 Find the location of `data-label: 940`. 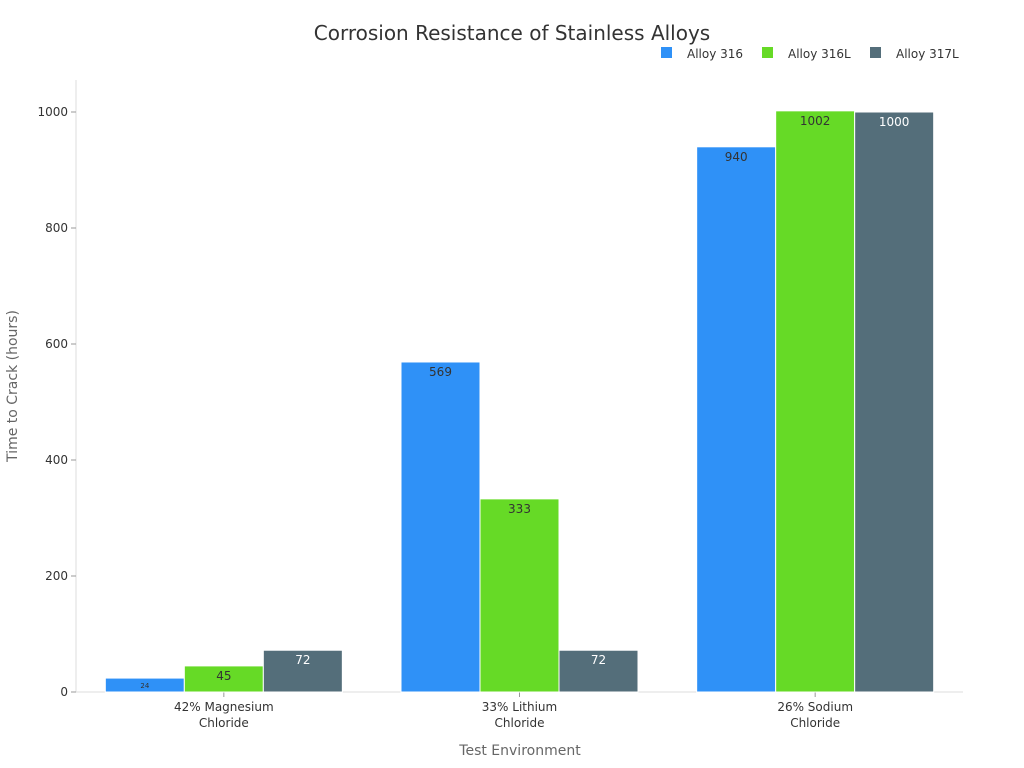

data-label: 940 is located at coordinates (736, 157).